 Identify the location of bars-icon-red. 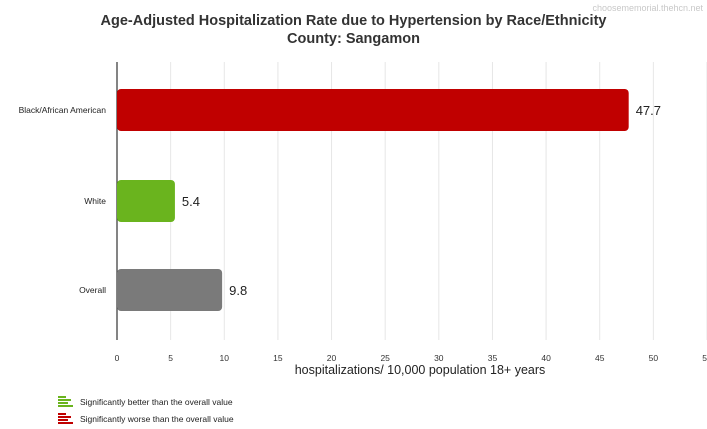
(65, 418).